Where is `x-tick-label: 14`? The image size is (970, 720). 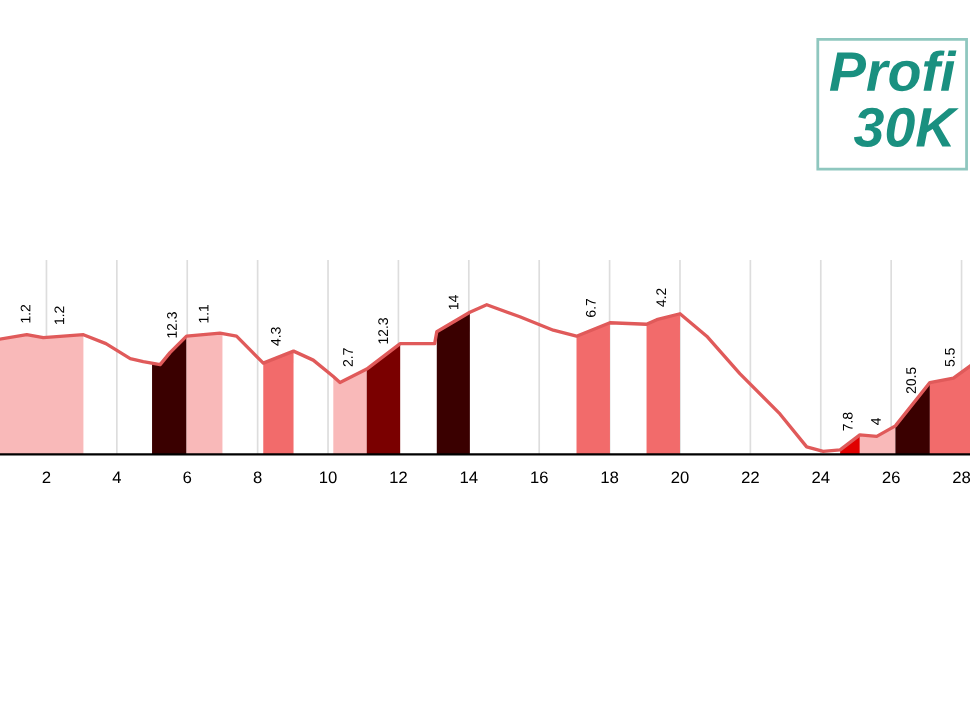 x-tick-label: 14 is located at coordinates (469, 477).